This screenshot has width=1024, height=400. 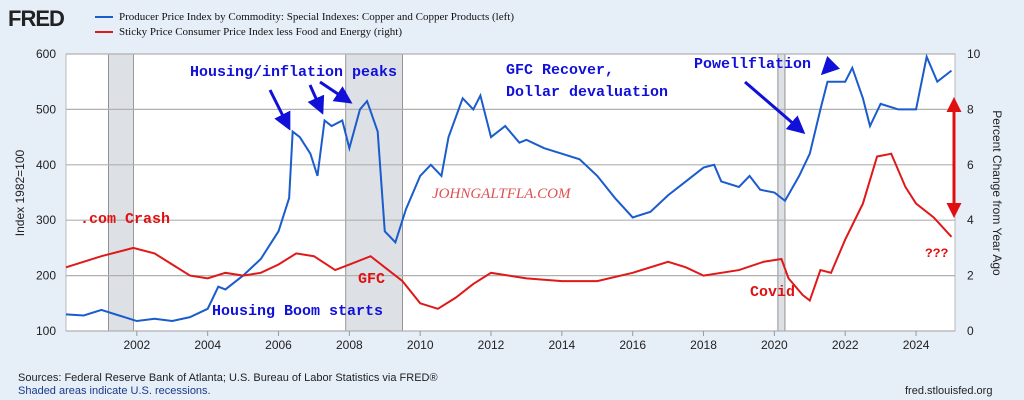 I want to click on annotation-dollar-devaluation: Dollar devaluation, so click(x=587, y=92).